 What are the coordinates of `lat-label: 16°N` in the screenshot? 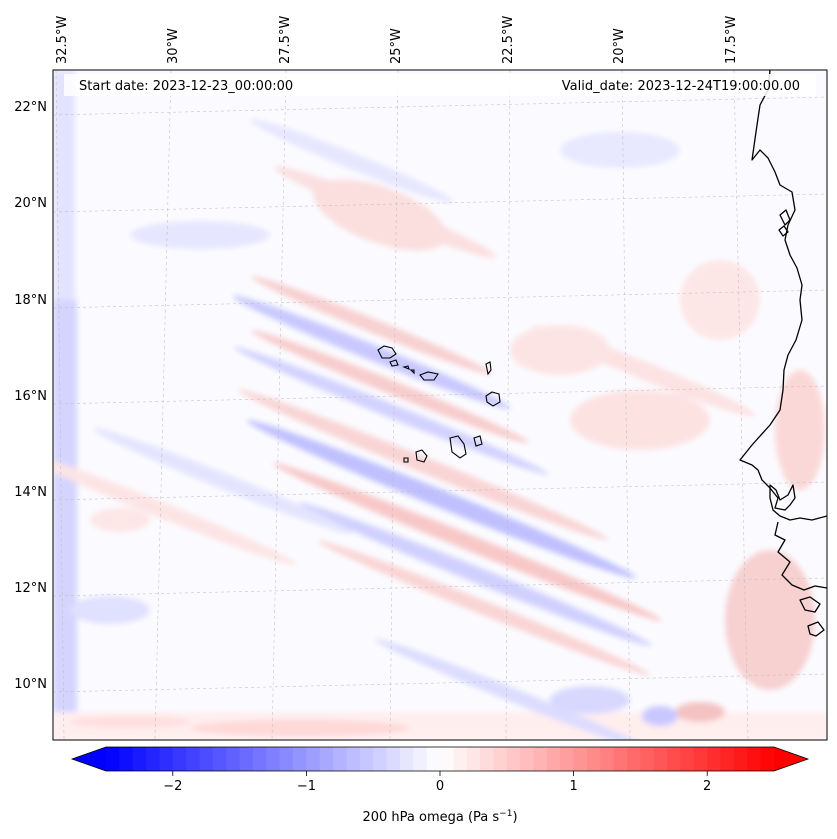 It's located at (30, 396).